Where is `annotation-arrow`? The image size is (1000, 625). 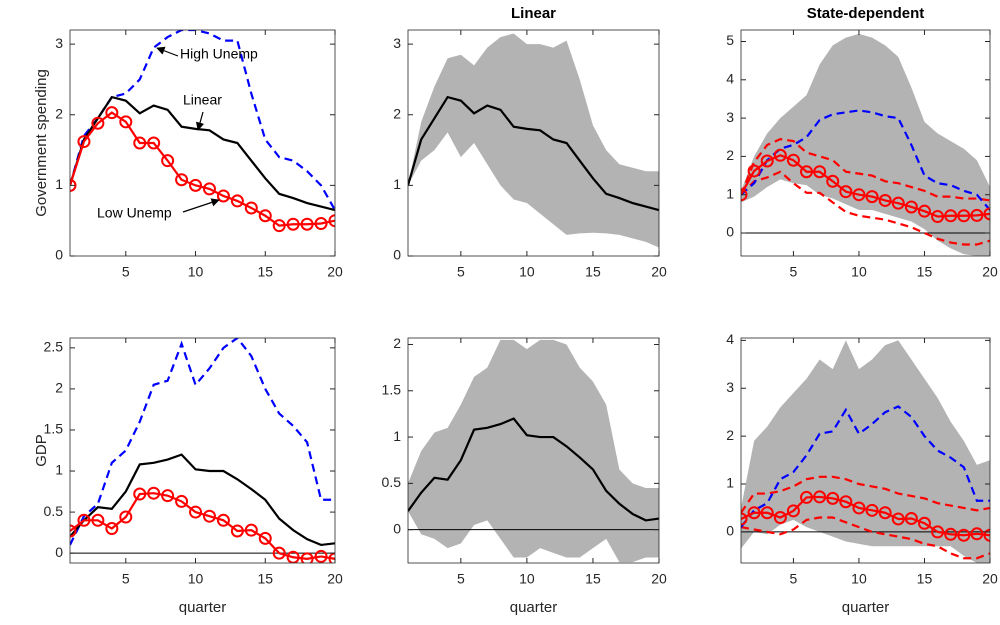
annotation-arrow is located at coordinates (200, 121).